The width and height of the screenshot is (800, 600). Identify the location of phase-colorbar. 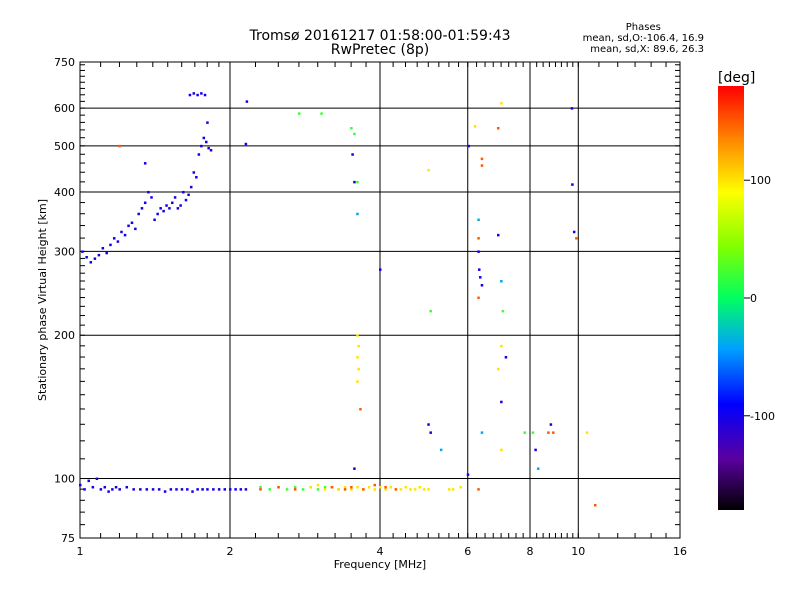
(731, 298).